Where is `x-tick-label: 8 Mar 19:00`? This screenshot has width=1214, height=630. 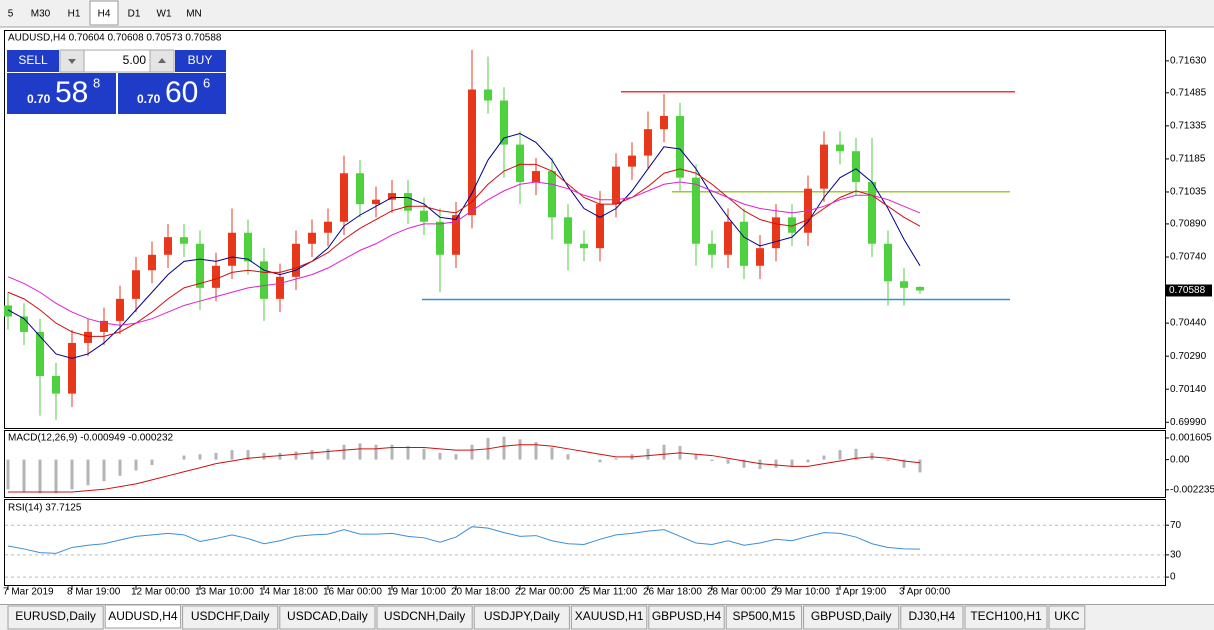
x-tick-label: 8 Mar 19:00 is located at coordinates (94, 592).